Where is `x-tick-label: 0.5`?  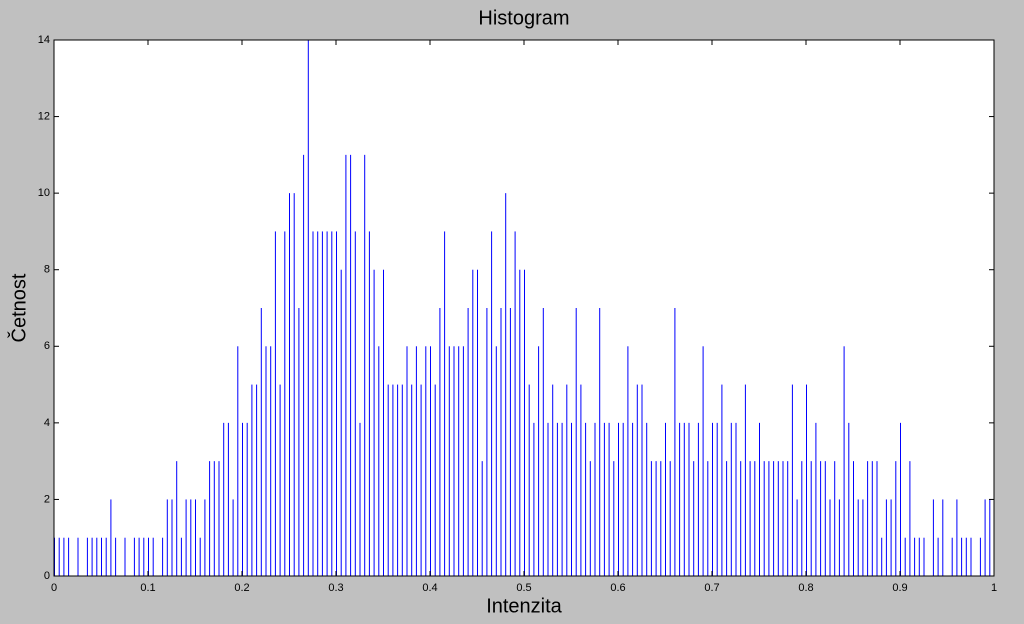
x-tick-label: 0.5 is located at coordinates (523, 588).